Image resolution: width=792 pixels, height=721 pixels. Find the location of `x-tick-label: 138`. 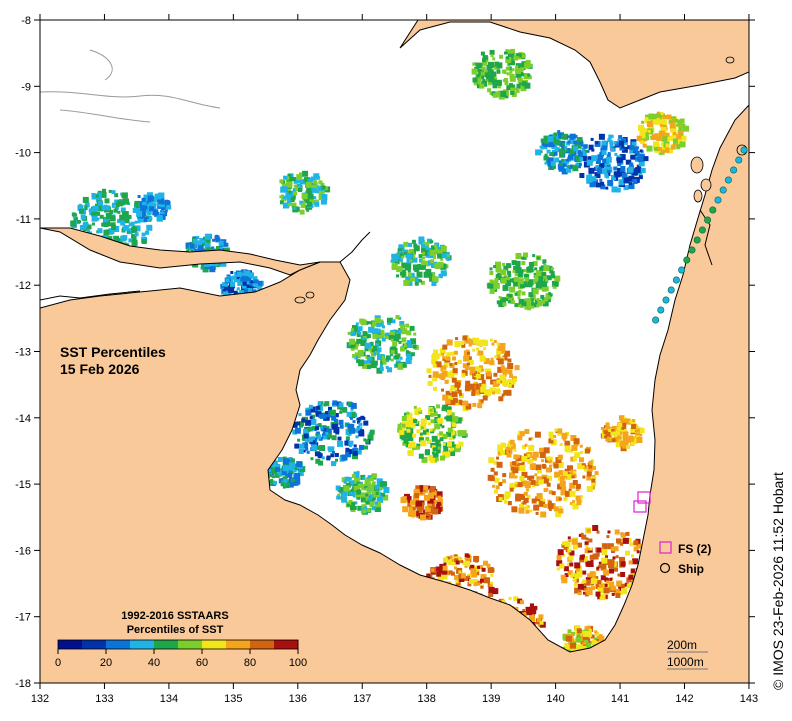

x-tick-label: 138 is located at coordinates (427, 699).